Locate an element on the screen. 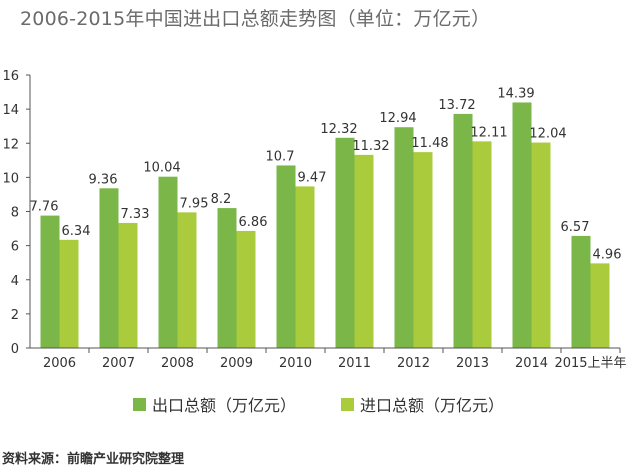  data-label: 6.86 is located at coordinates (253, 222).